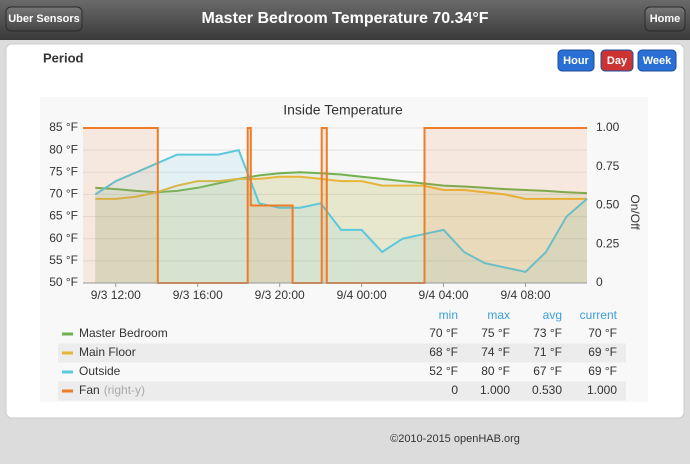 The image size is (690, 464). What do you see at coordinates (63, 194) in the screenshot?
I see `y-tick-label: 70 °F` at bounding box center [63, 194].